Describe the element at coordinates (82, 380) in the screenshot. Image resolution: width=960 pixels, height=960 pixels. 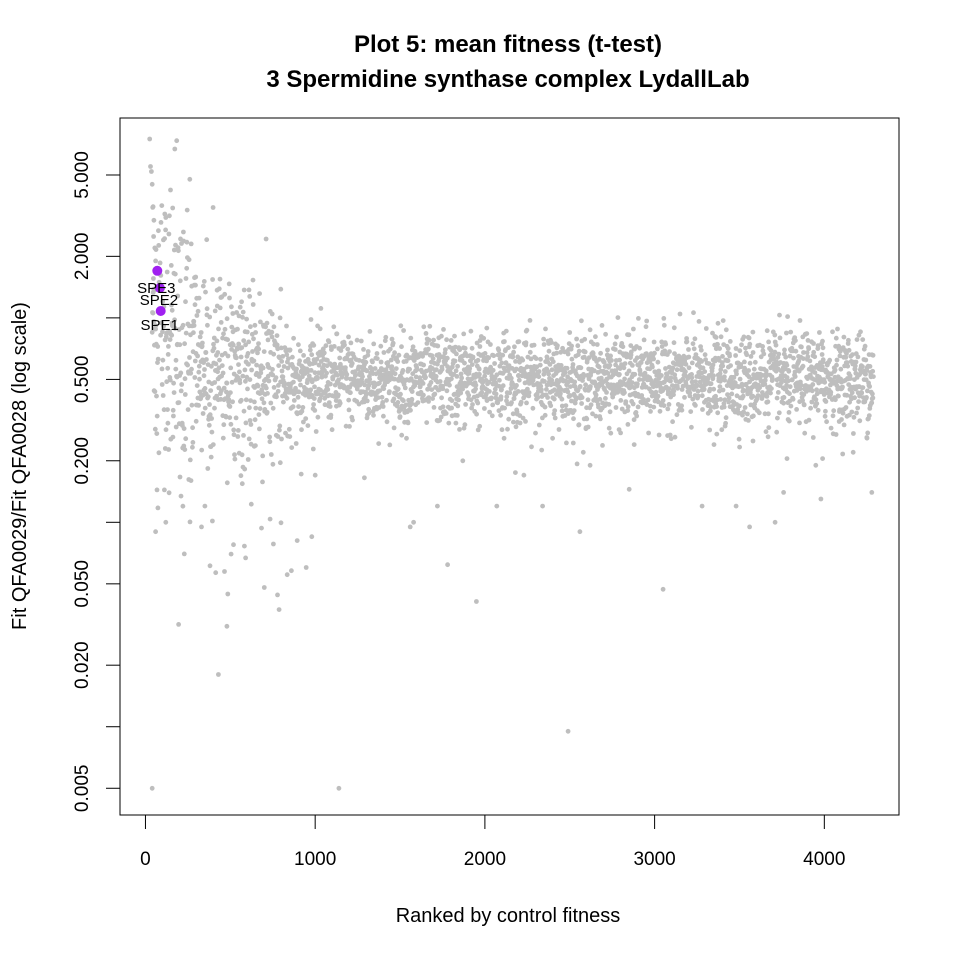
I see `y-tick-label: 0.500` at that location.